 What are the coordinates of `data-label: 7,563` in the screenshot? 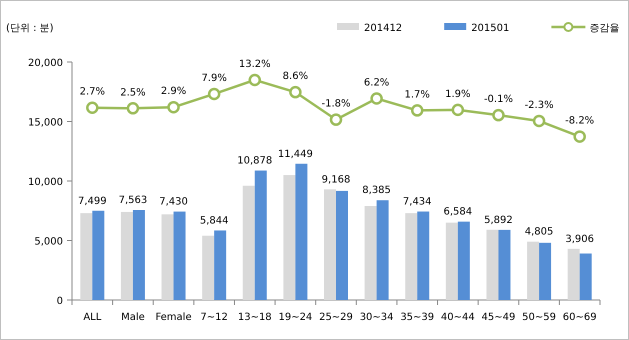 It's located at (133, 200).